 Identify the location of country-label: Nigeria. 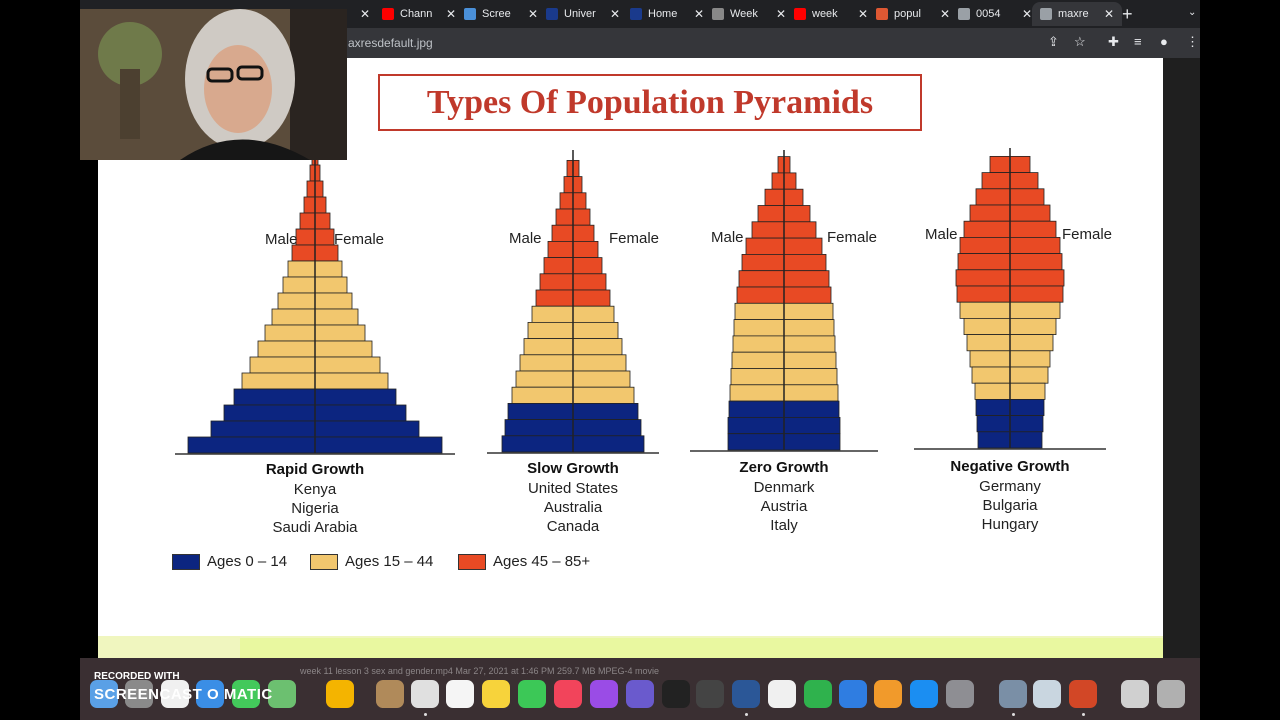
(315, 508).